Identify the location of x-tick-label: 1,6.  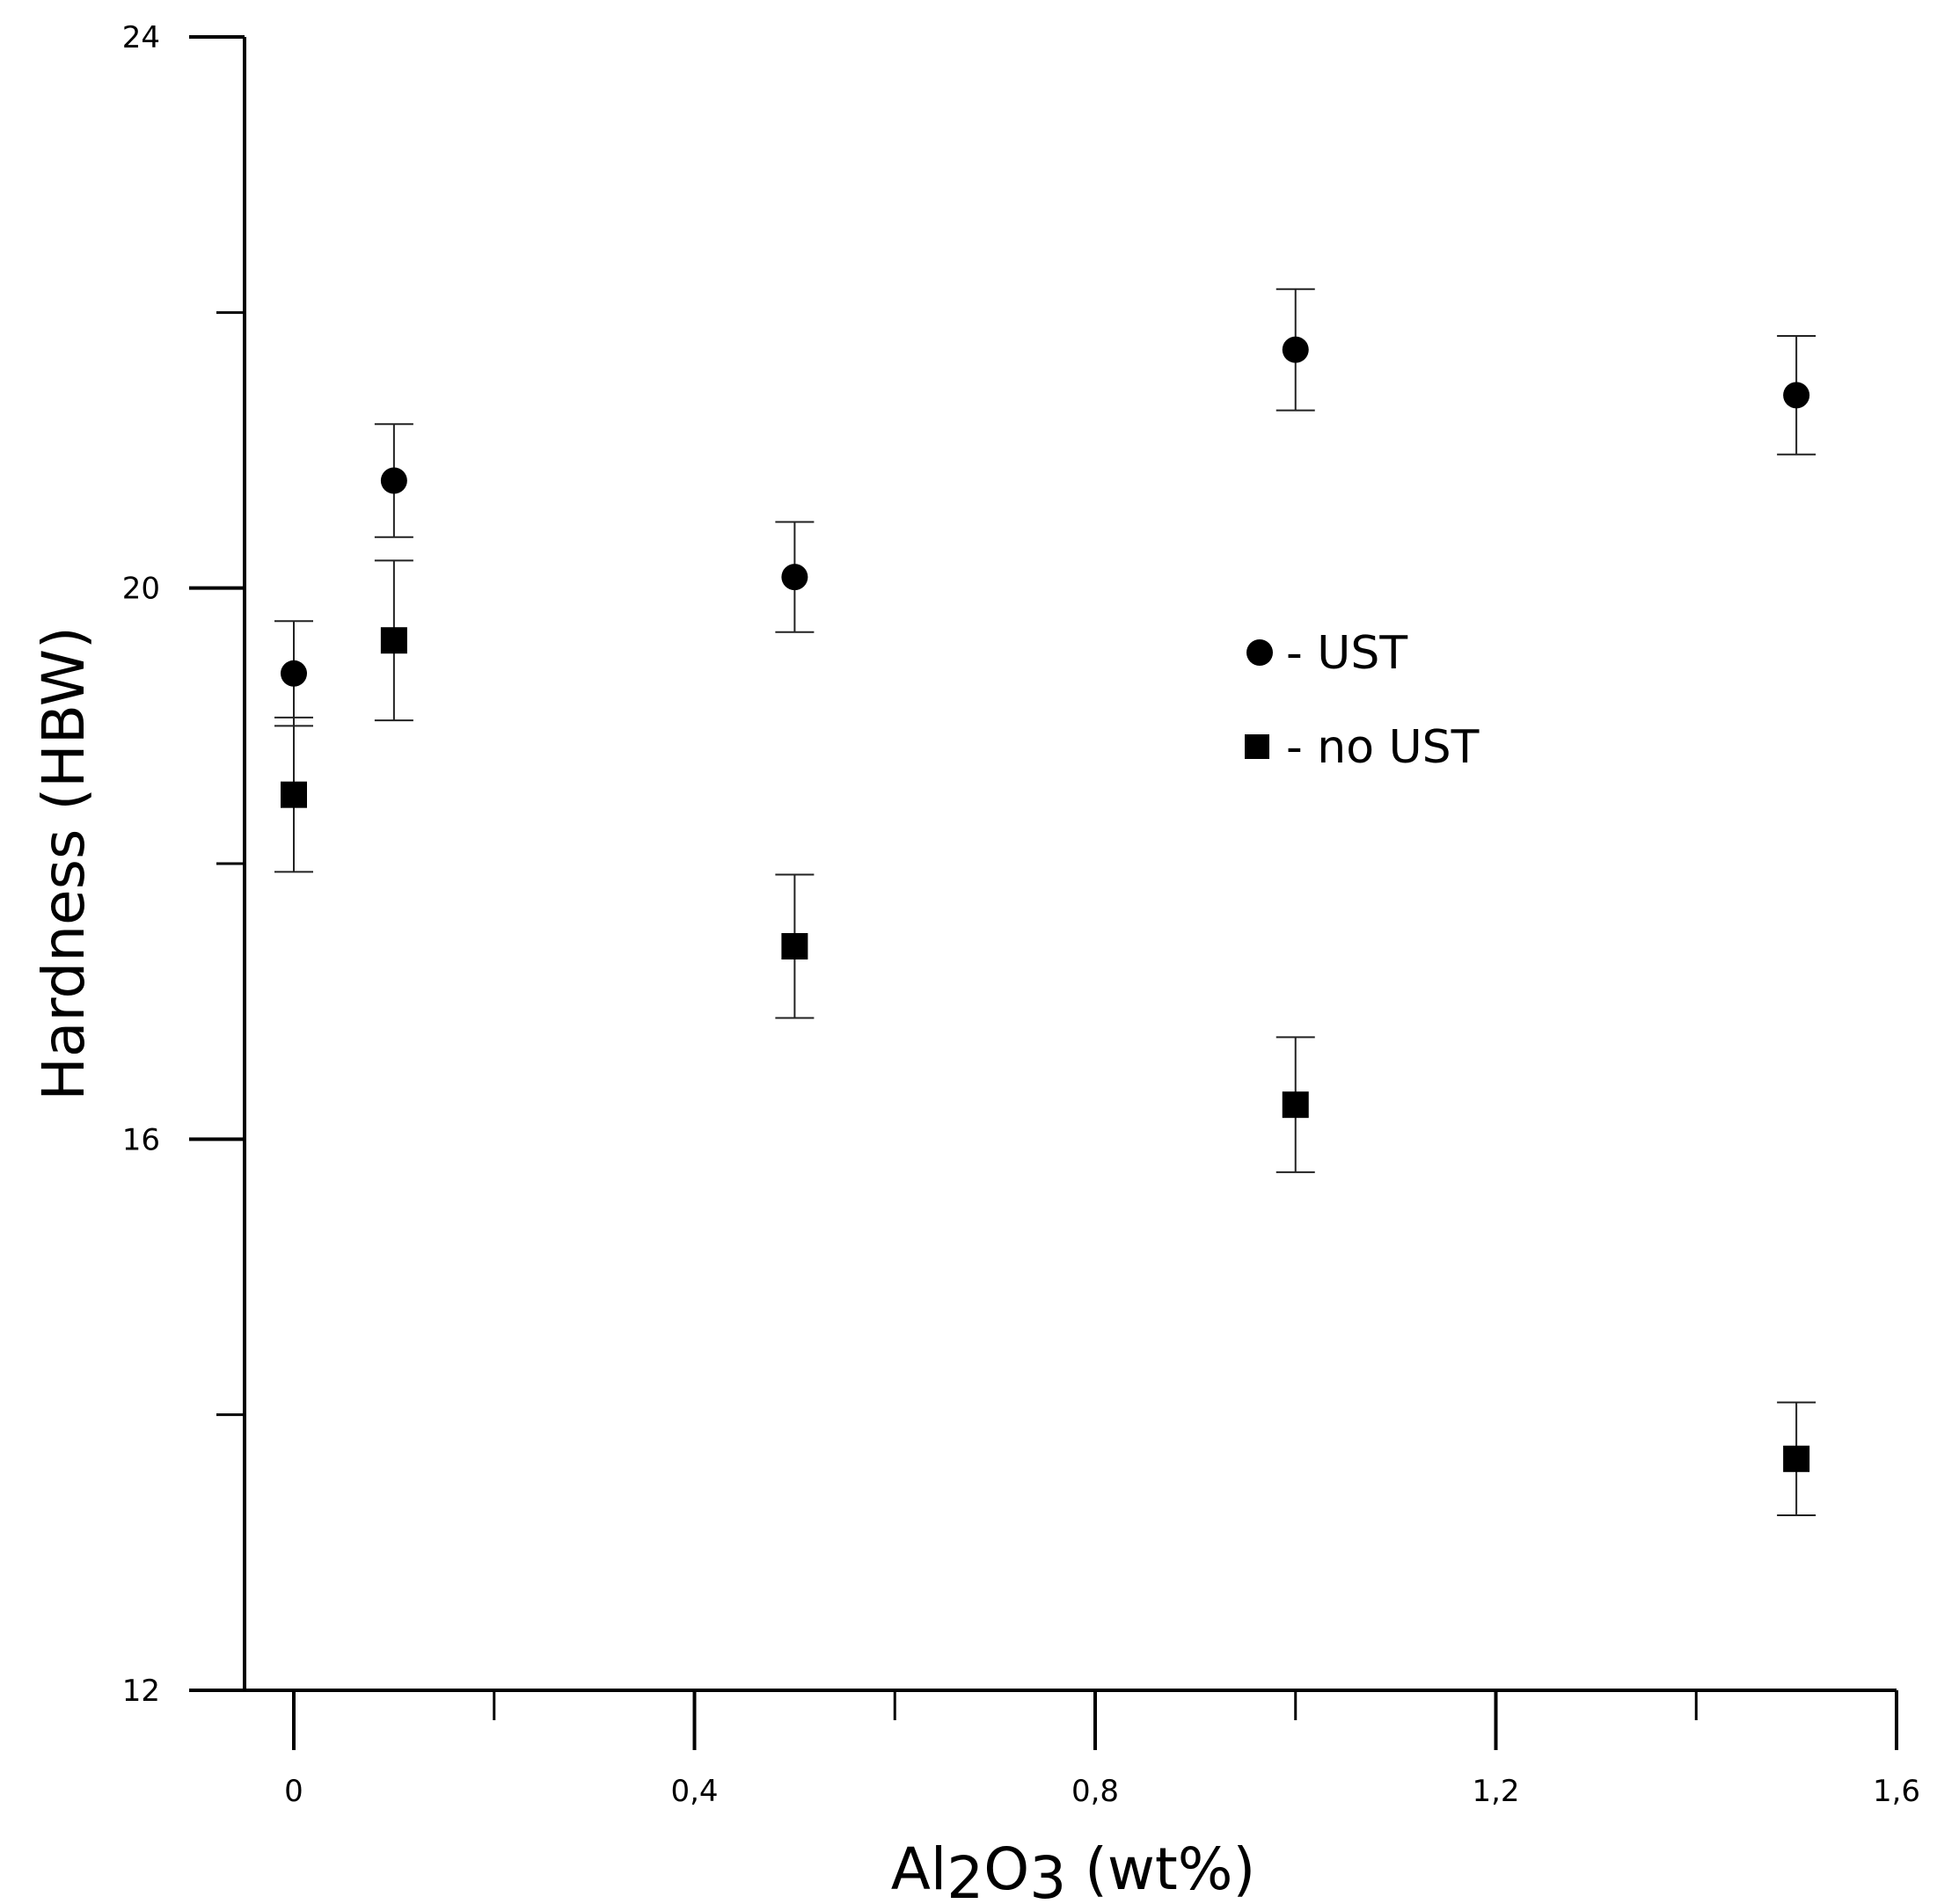
(1897, 1791).